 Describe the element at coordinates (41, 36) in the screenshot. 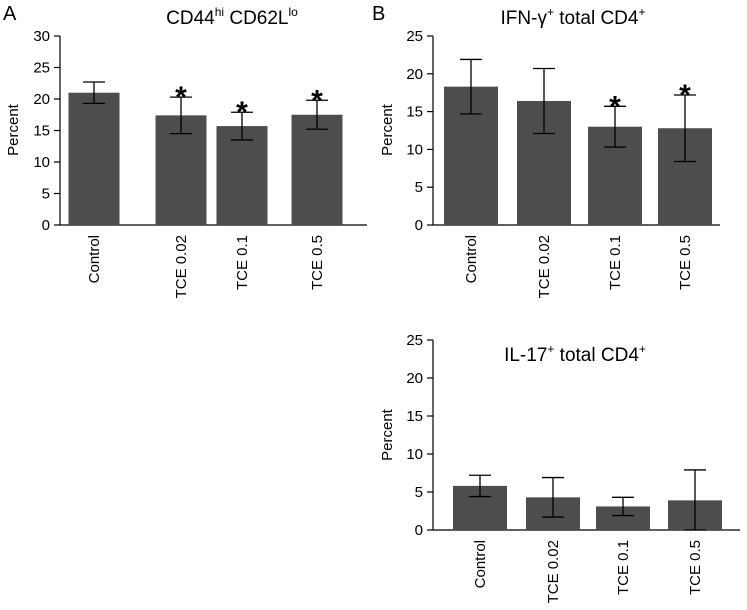

I see `y-tick-label: 30` at that location.